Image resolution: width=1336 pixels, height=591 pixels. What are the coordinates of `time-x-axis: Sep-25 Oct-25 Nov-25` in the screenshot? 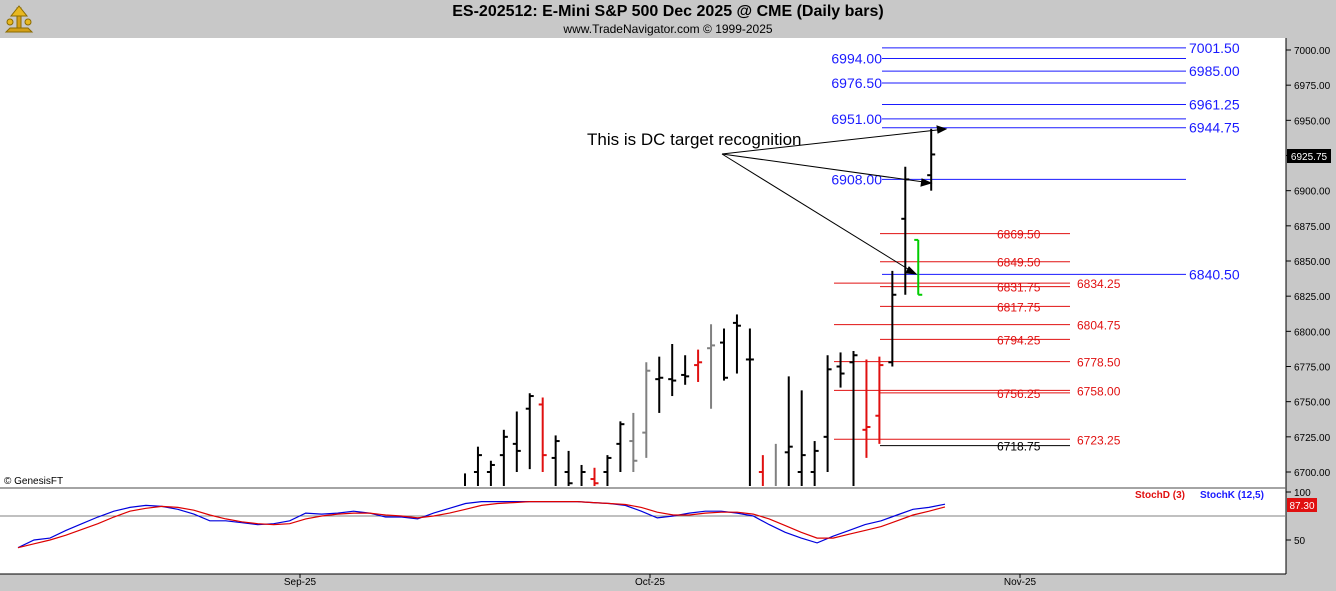 It's located at (660, 581).